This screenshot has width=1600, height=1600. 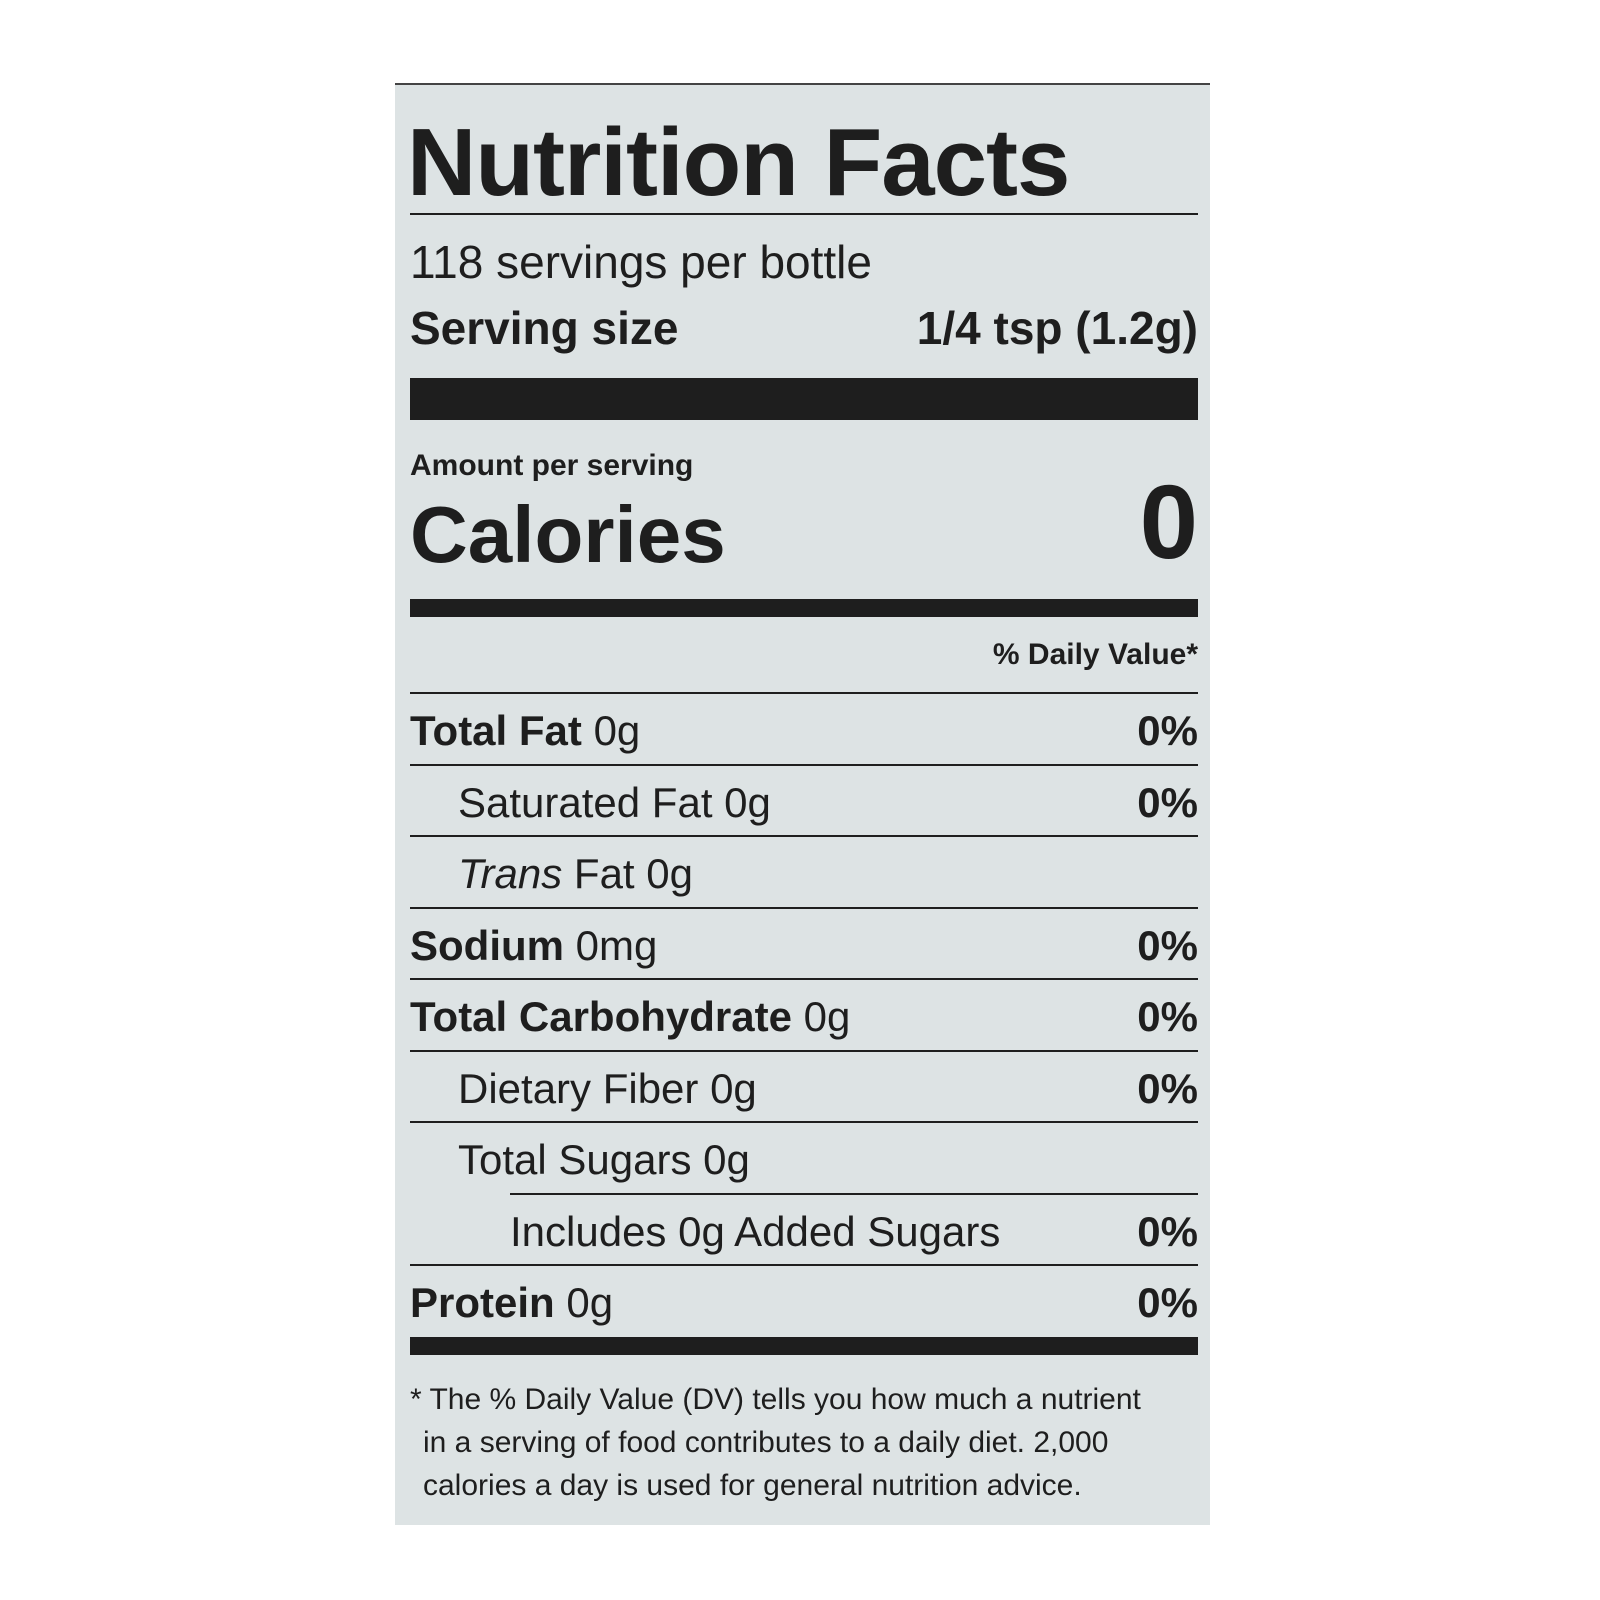 I want to click on nutrient-row: Sodium 0mg, so click(x=534, y=945).